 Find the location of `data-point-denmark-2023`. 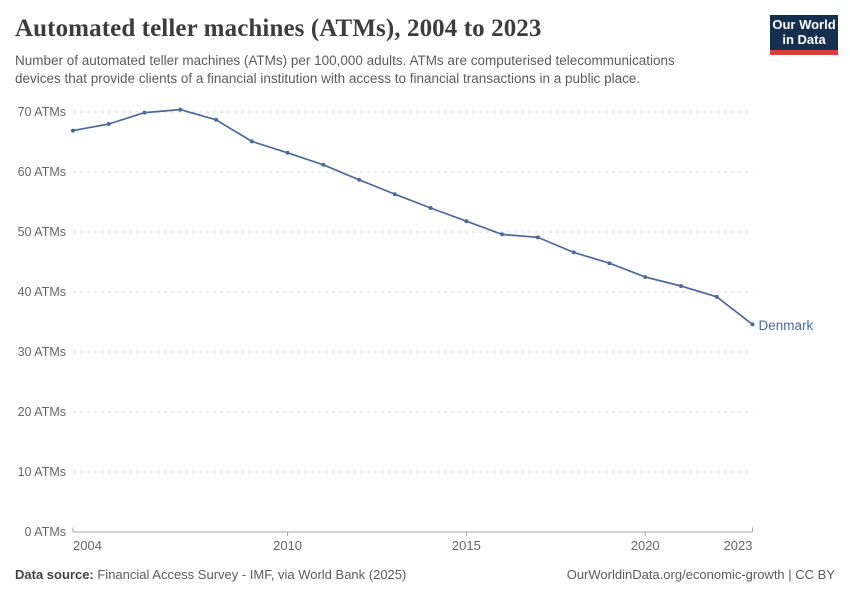

data-point-denmark-2023 is located at coordinates (752, 324).